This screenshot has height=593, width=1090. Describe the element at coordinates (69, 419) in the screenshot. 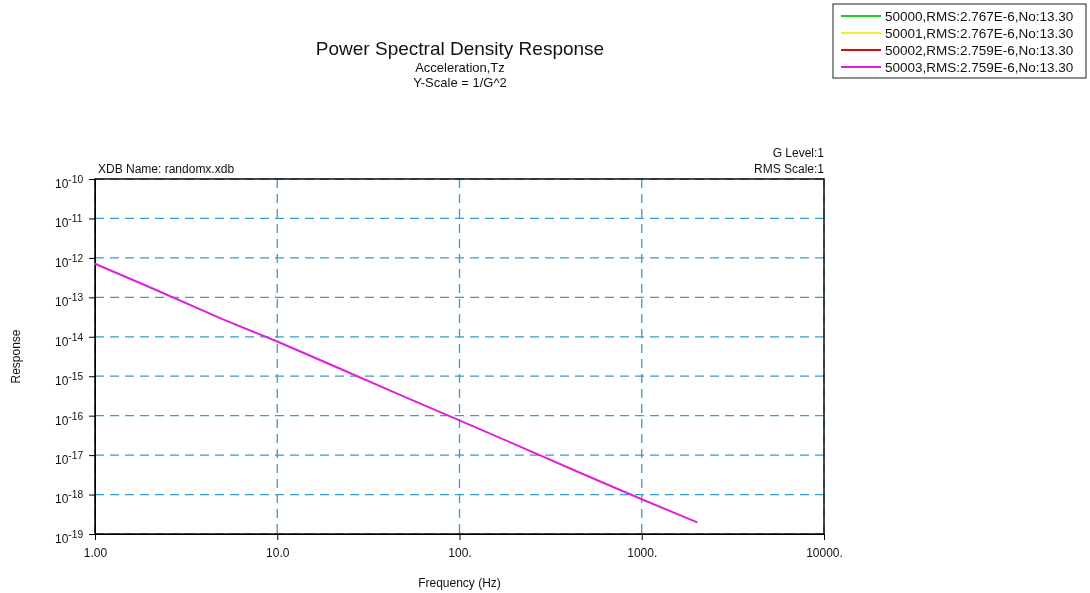

I see `y-tick-label: 10$^{-16}$` at that location.